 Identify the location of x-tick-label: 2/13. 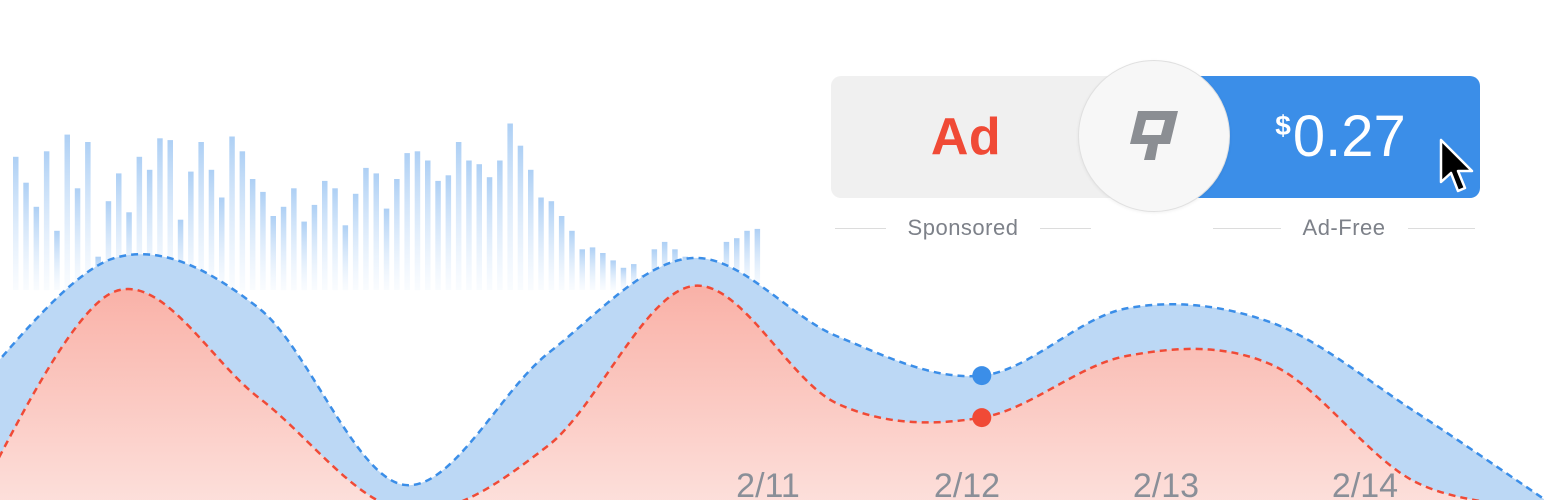
(1166, 483).